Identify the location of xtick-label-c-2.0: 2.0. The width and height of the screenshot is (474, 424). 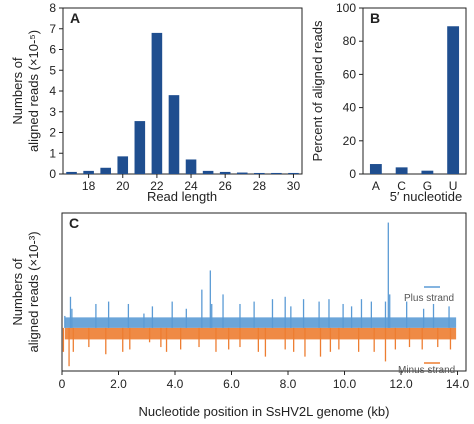
(118, 384).